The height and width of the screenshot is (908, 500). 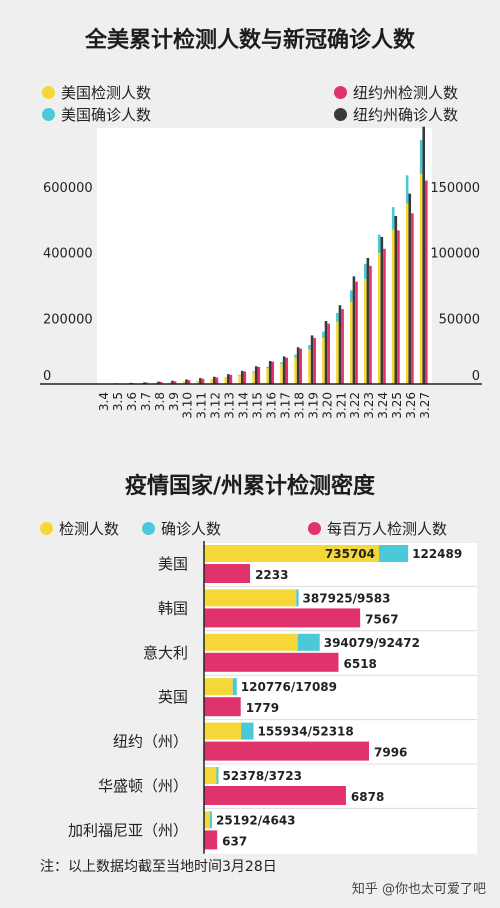 I want to click on left-tick-label: 200000, so click(x=68, y=319).